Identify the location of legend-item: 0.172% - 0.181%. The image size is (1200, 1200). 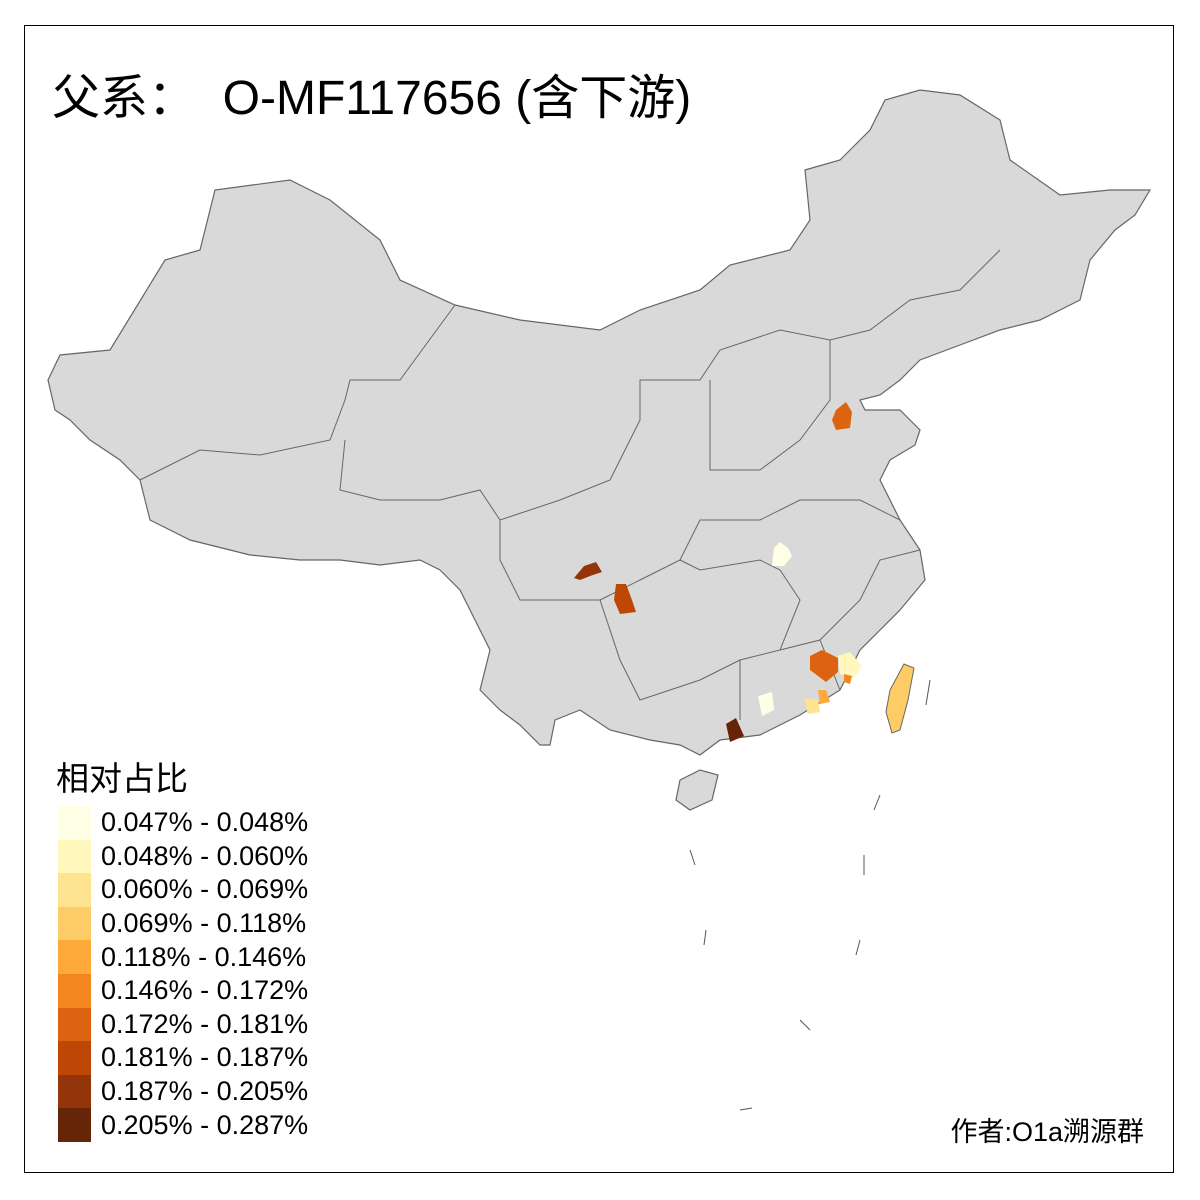
(183, 1024).